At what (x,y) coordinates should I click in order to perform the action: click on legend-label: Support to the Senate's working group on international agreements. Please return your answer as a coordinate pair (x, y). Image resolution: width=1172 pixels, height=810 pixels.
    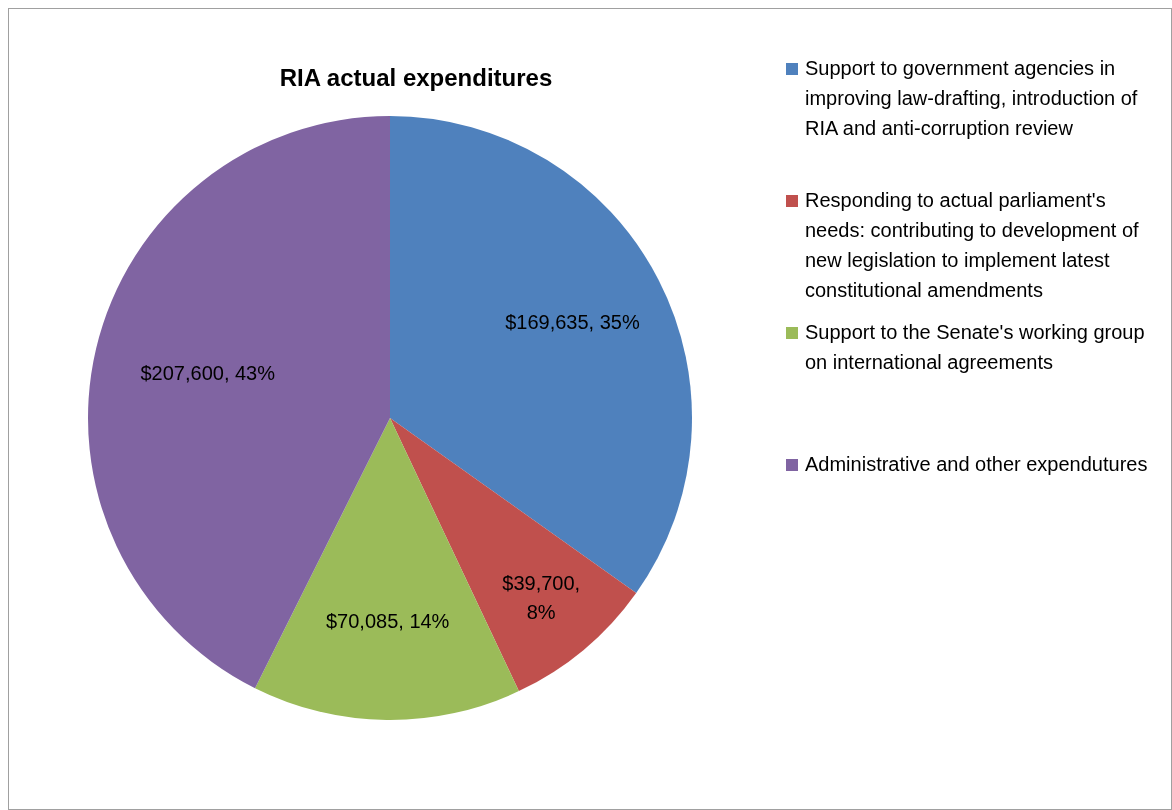
    Looking at the image, I should click on (975, 347).